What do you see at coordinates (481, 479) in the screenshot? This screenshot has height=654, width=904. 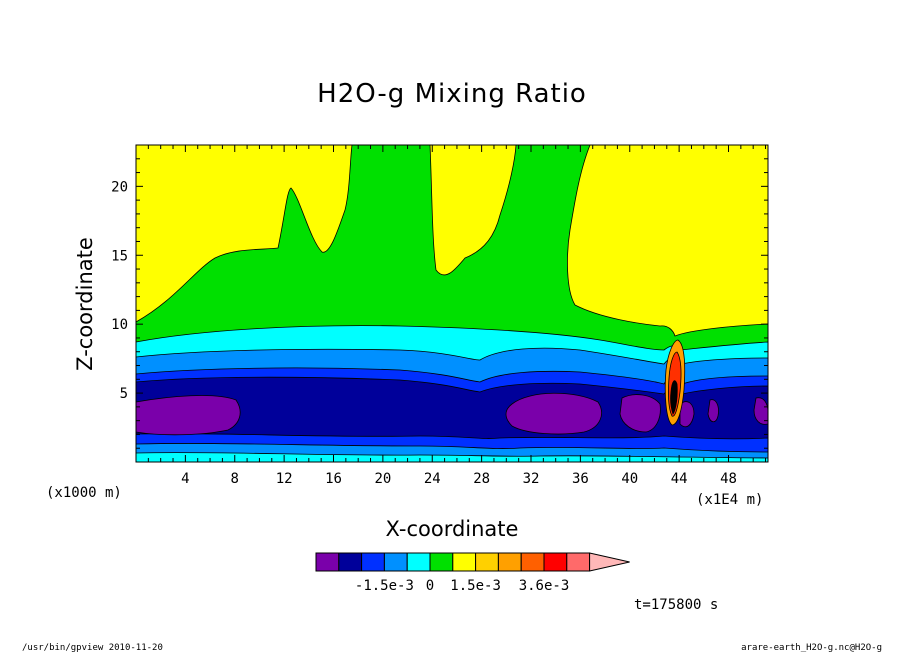 I see `x-tick-label: 28` at bounding box center [481, 479].